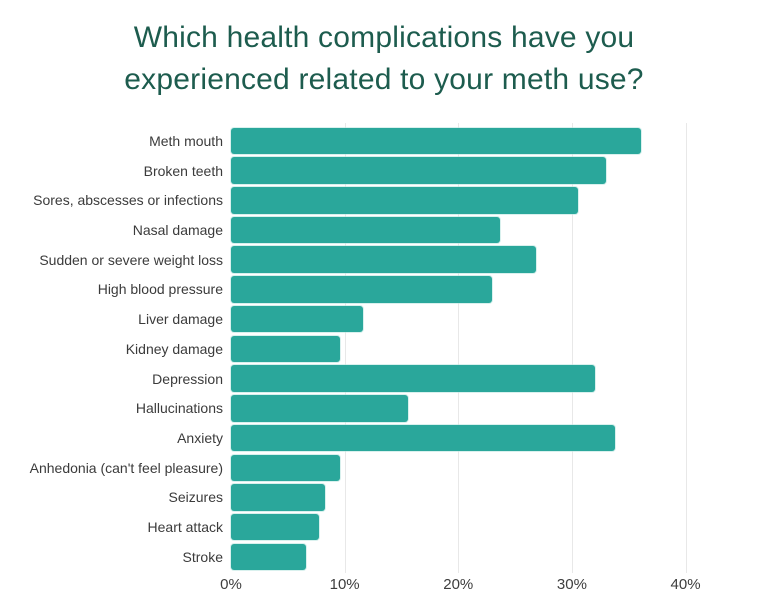 The width and height of the screenshot is (768, 613). Describe the element at coordinates (160, 289) in the screenshot. I see `category-label: High blood pressure` at that location.